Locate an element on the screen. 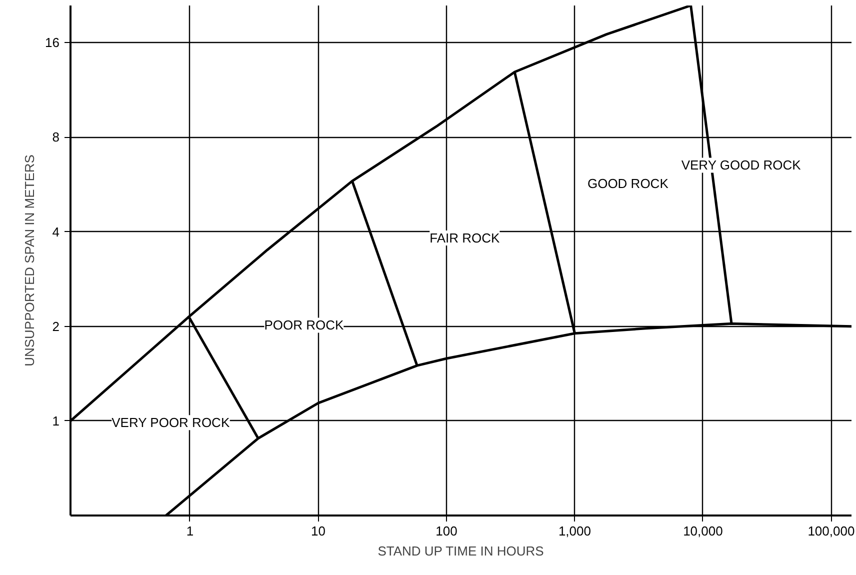  y-tick-label: 2 is located at coordinates (56, 326).